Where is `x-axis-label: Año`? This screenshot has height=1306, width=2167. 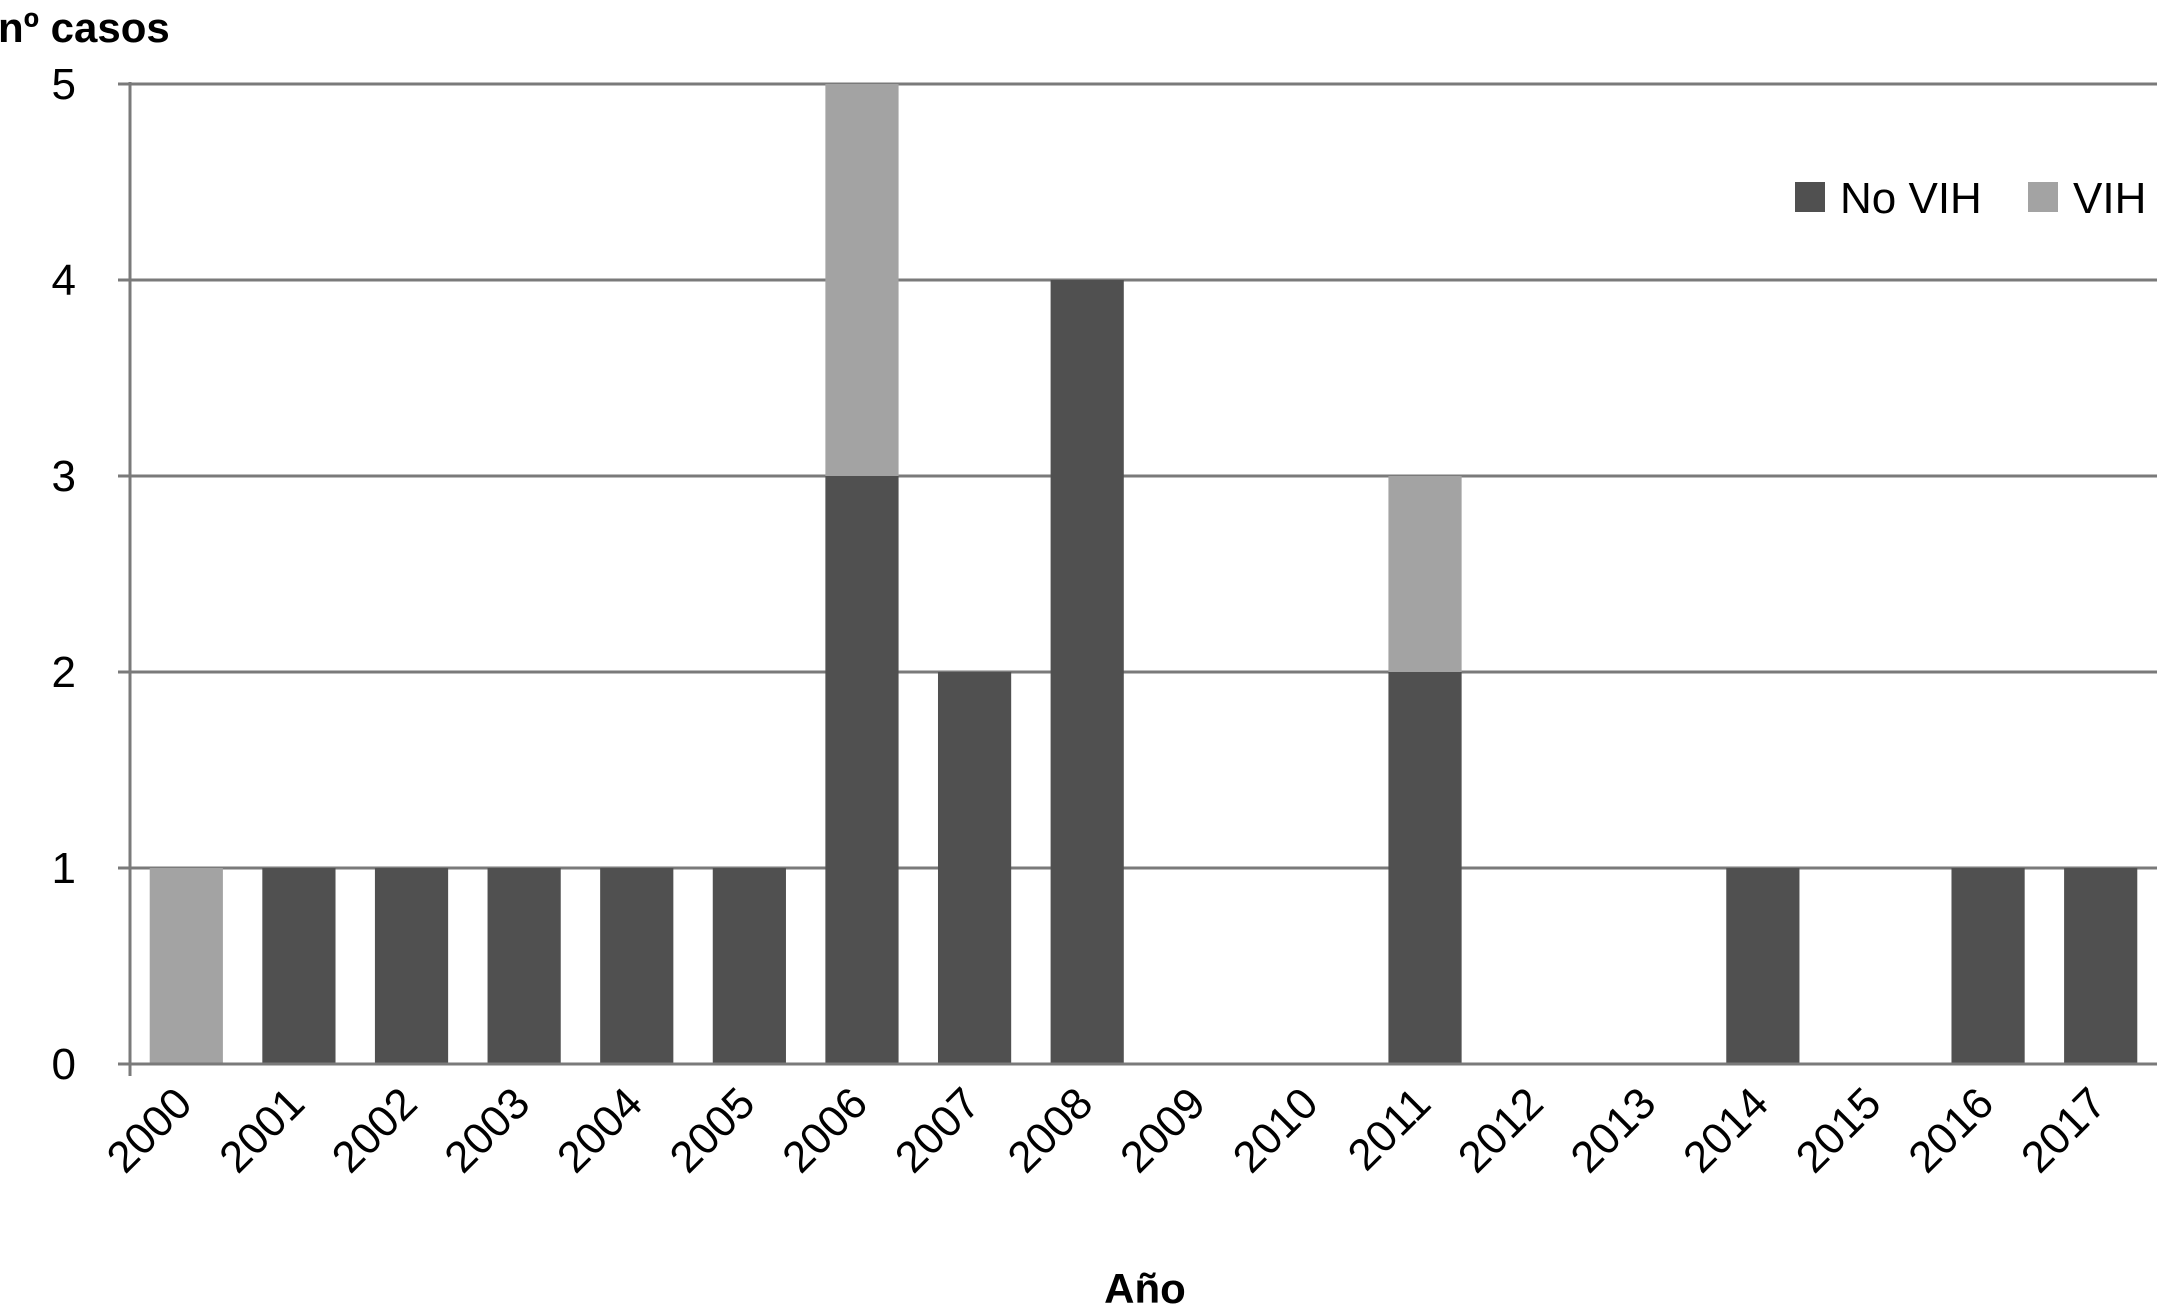 x-axis-label: Año is located at coordinates (1145, 1285).